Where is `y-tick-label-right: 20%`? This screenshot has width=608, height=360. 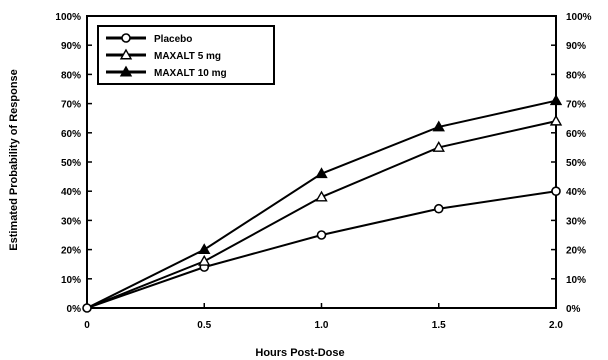
y-tick-label-right: 20% is located at coordinates (576, 251).